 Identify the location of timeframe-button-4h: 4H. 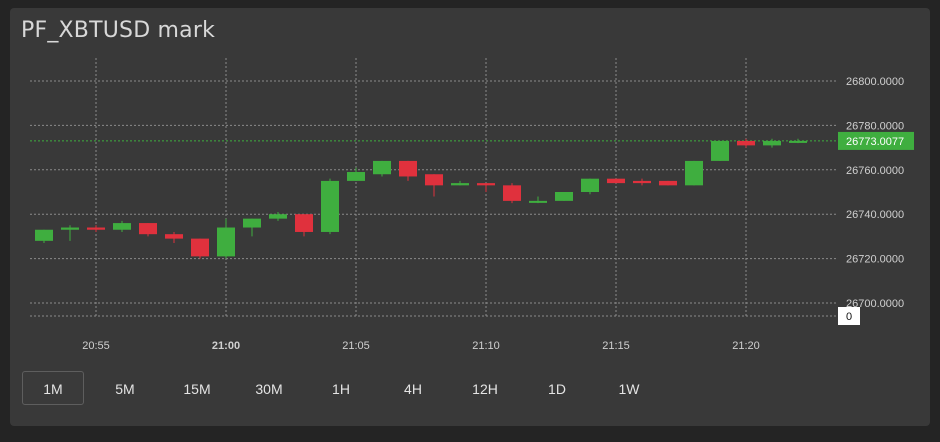
(413, 389).